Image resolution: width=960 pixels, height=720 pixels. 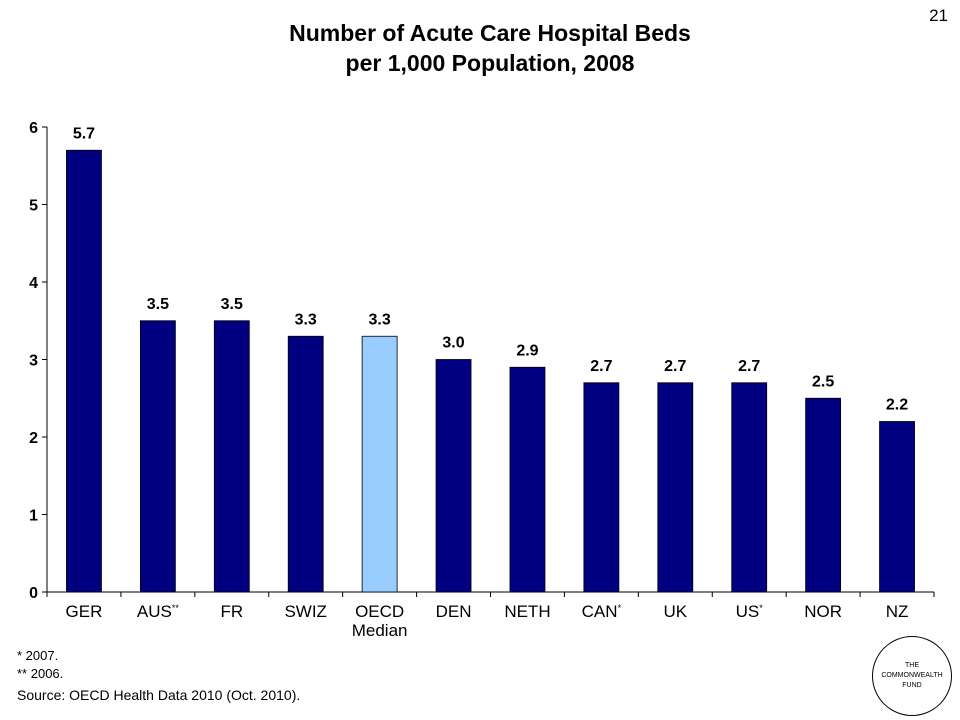 What do you see at coordinates (379, 611) in the screenshot?
I see `x-category-label: OECD` at bounding box center [379, 611].